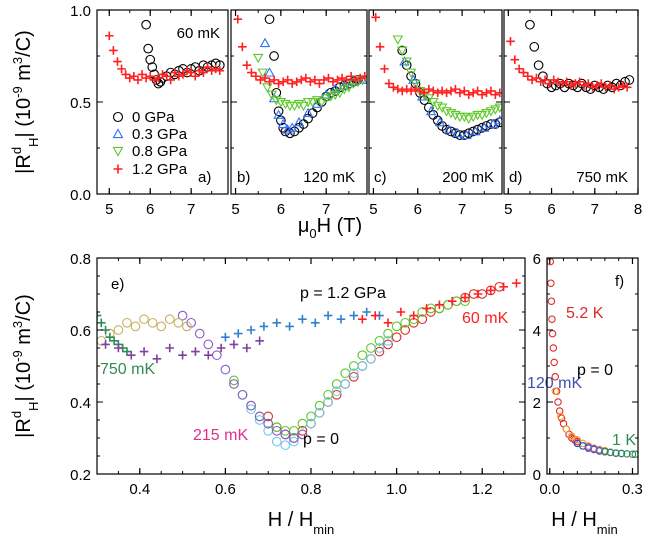 The width and height of the screenshot is (666, 544). Describe the element at coordinates (537, 331) in the screenshot. I see `y-tick-label: 4` at that location.